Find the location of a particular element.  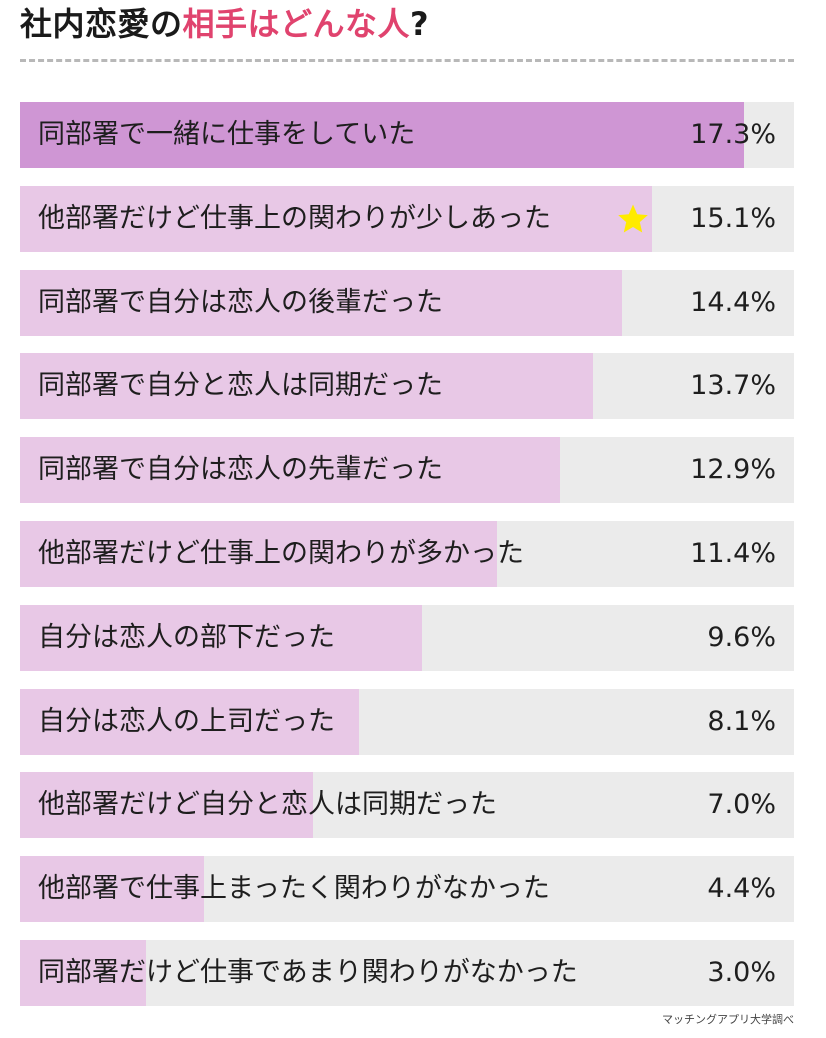

bar-category-label: 同部署で自分と恋人は同期だった is located at coordinates (240, 385).